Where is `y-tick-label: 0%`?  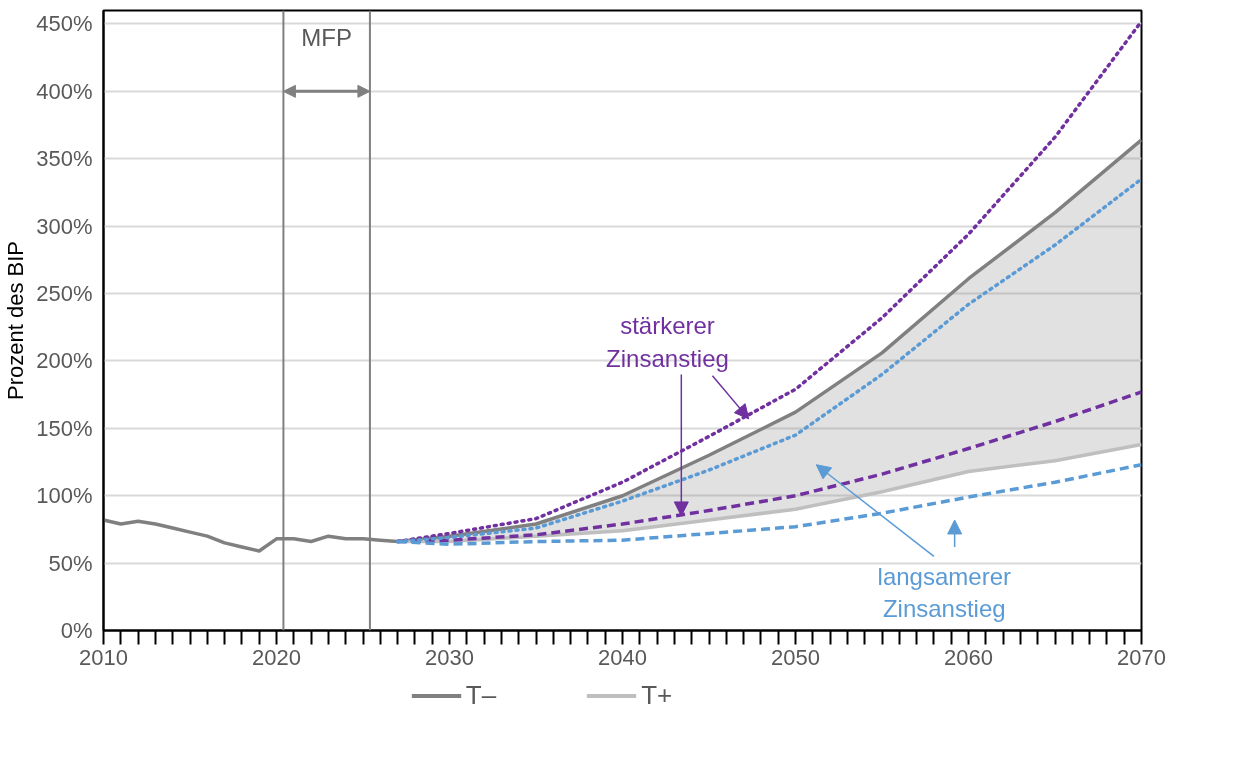 y-tick-label: 0% is located at coordinates (76, 630).